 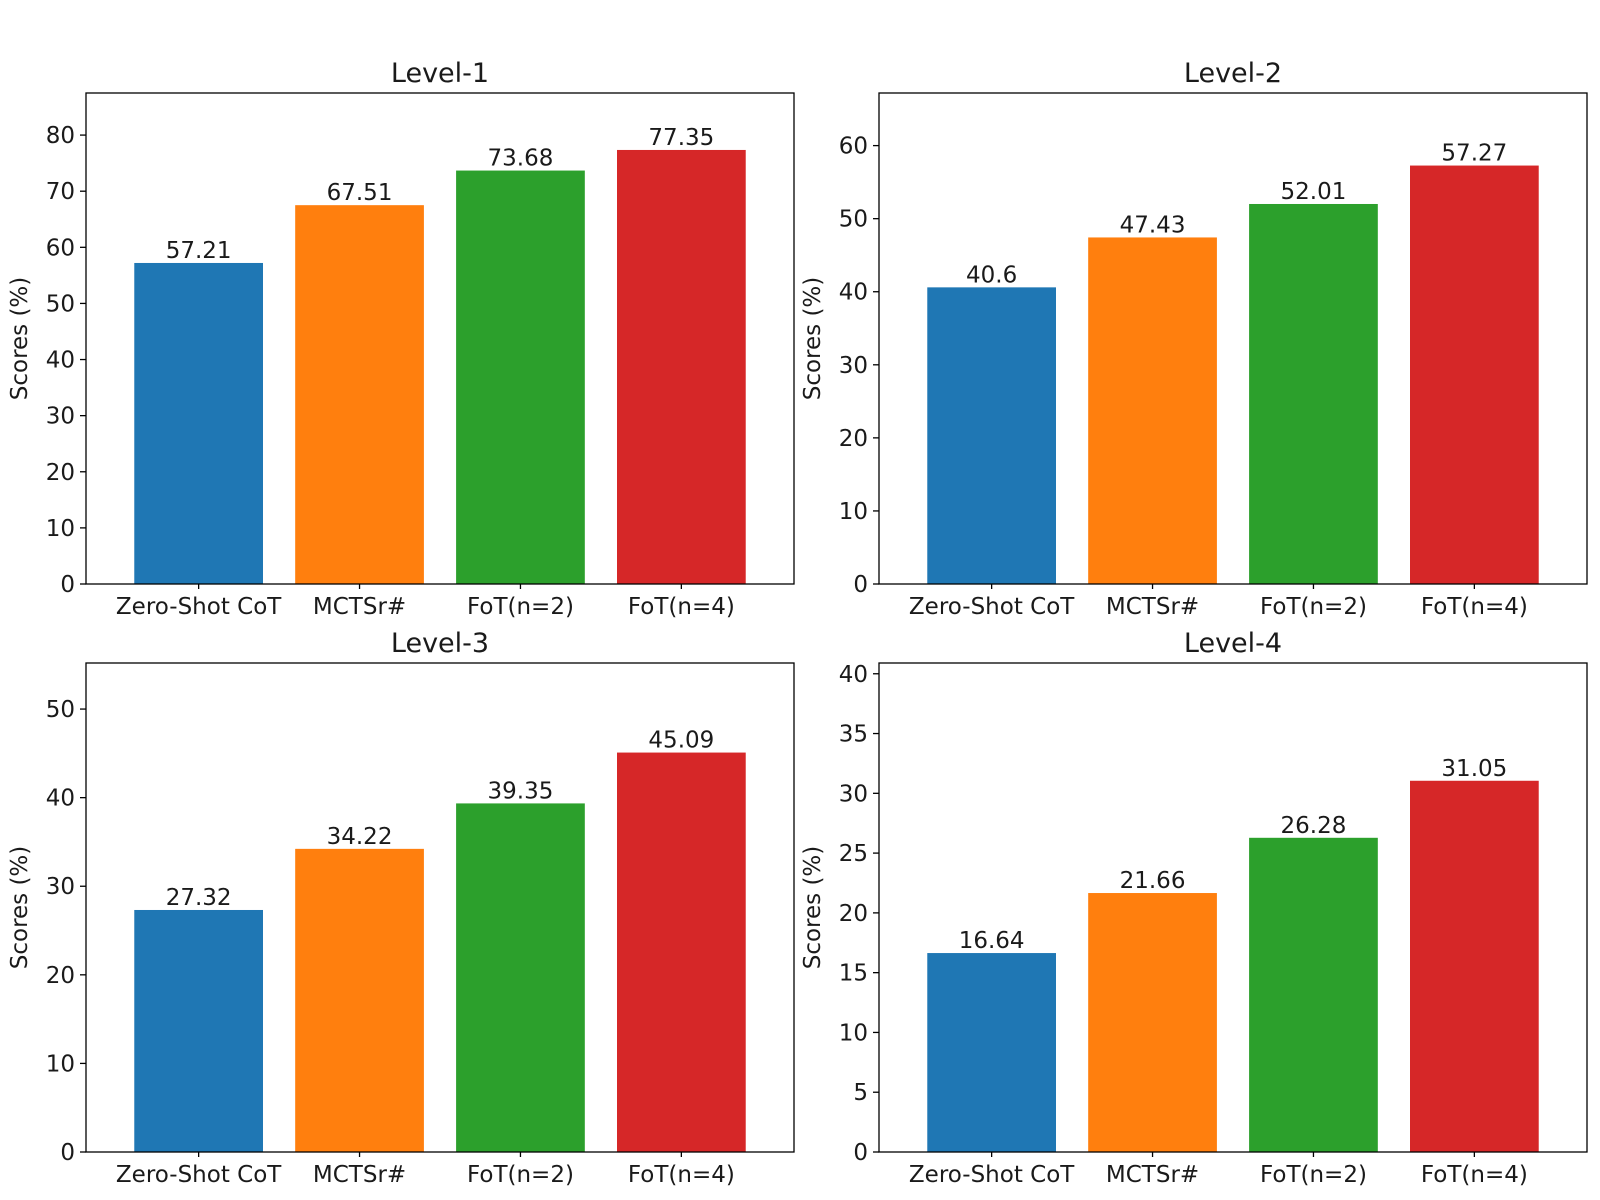 I want to click on data-label: 57.21, so click(x=199, y=251).